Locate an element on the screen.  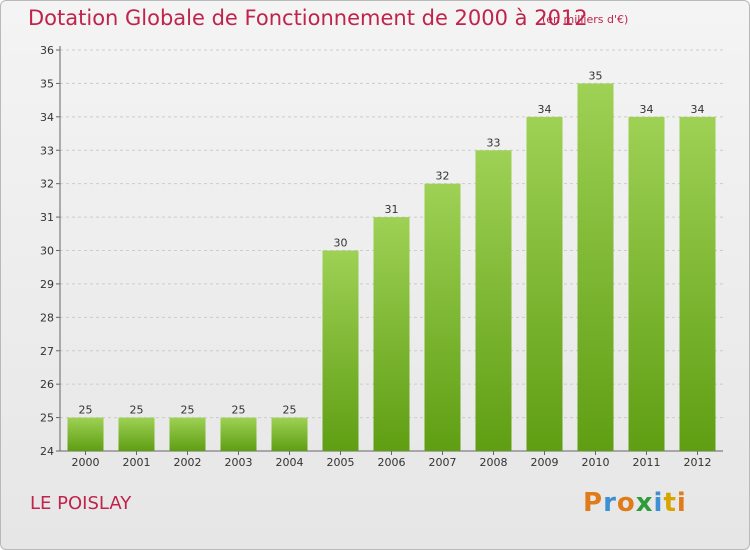
y-tick-label: 30 is located at coordinates (47, 251).